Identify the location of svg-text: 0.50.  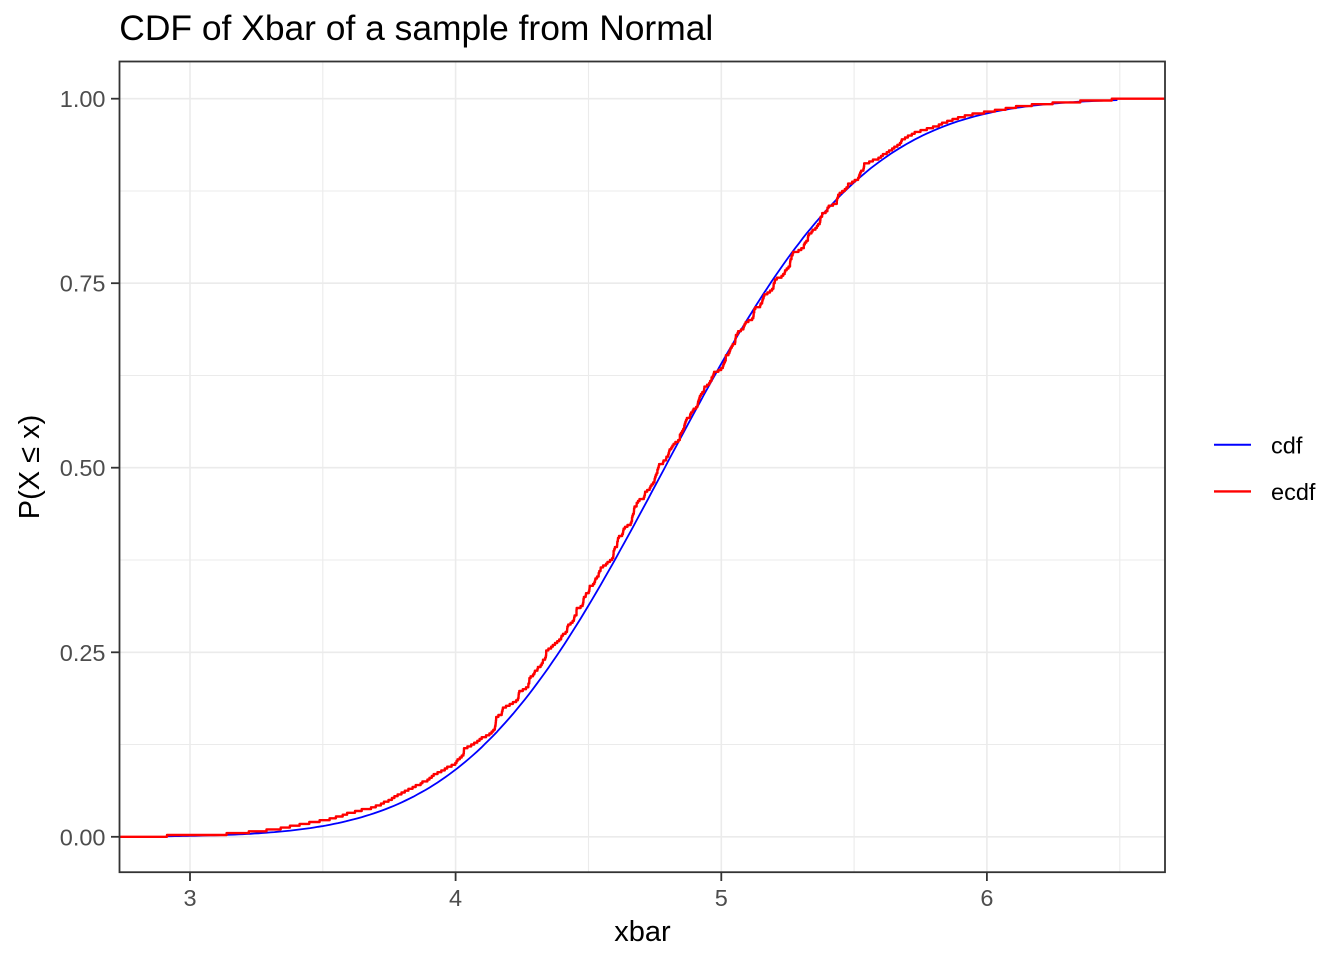
(83, 468).